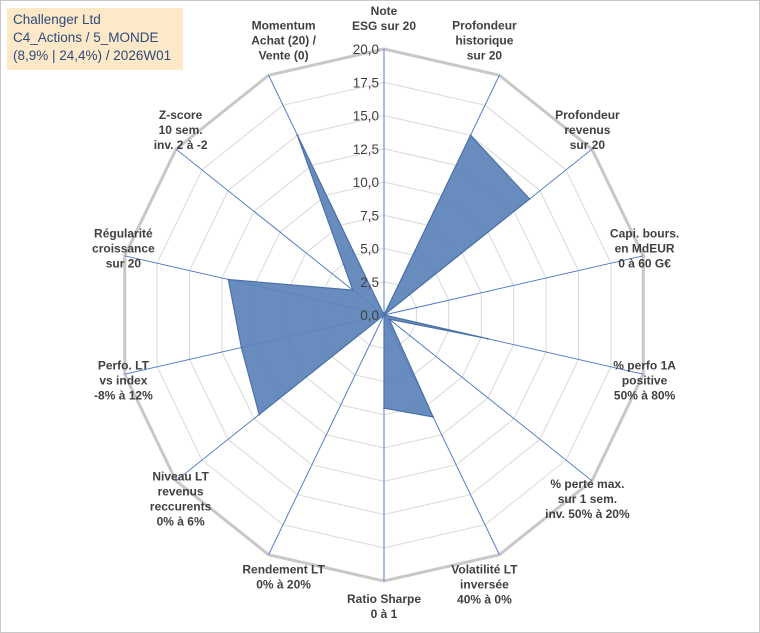  I want to click on axis-label-11: Régularité croissance sur 20, so click(123, 249).